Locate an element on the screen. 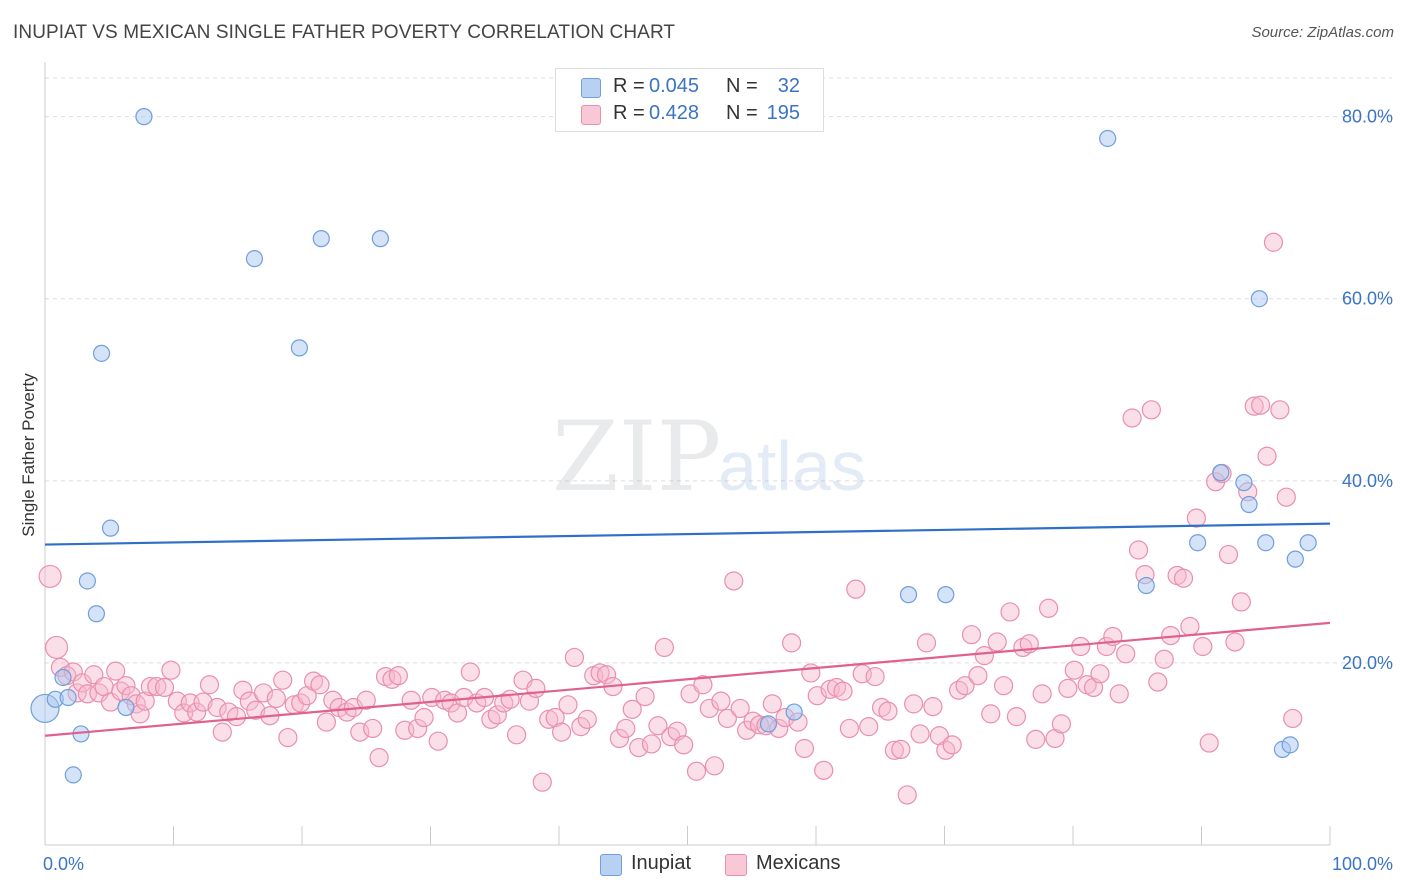 Image resolution: width=1406 pixels, height=892 pixels. watermark: ZIP atlas is located at coordinates (709, 457).